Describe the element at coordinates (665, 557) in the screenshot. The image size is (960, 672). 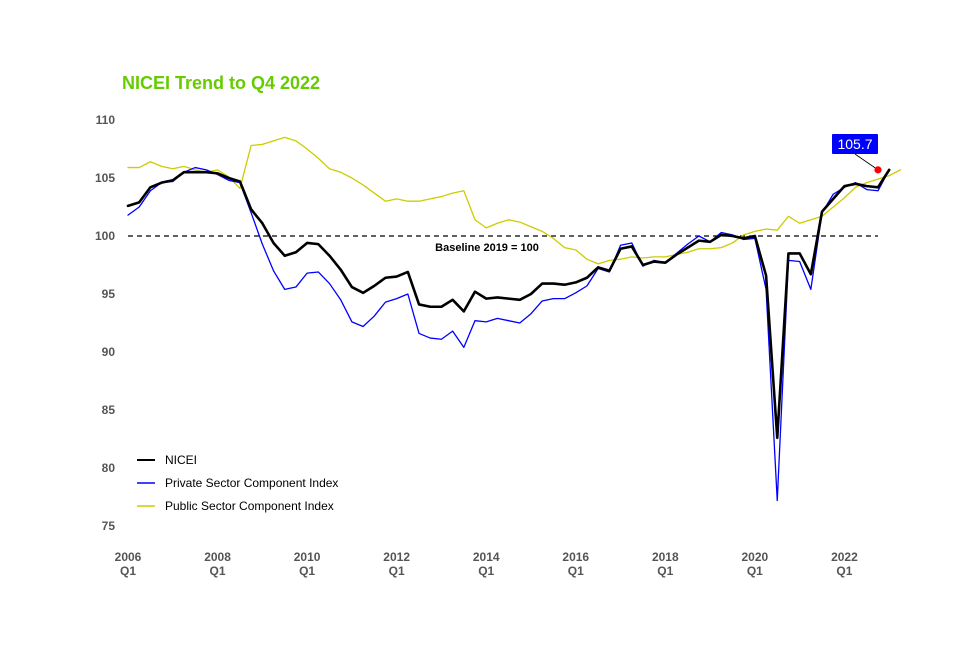
I see `x-tick-year-label: 2018` at that location.